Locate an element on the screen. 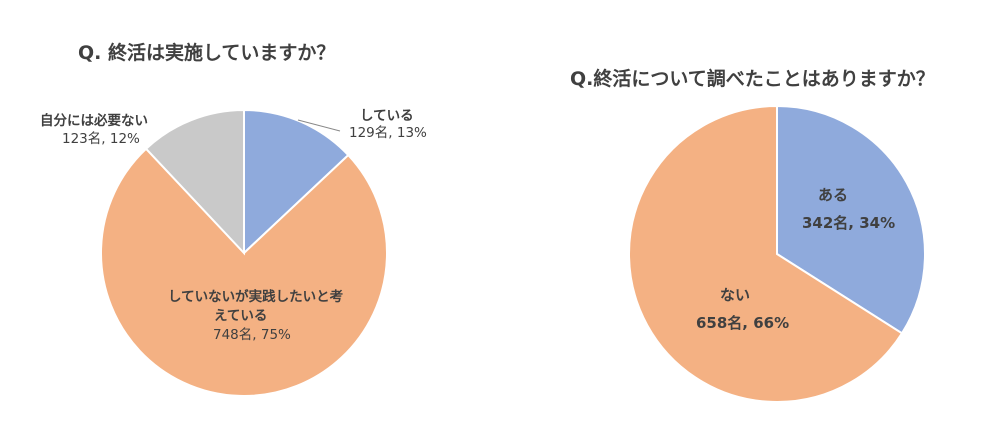 This screenshot has width=1006, height=431. leader-line-shiteiru is located at coordinates (319, 125).